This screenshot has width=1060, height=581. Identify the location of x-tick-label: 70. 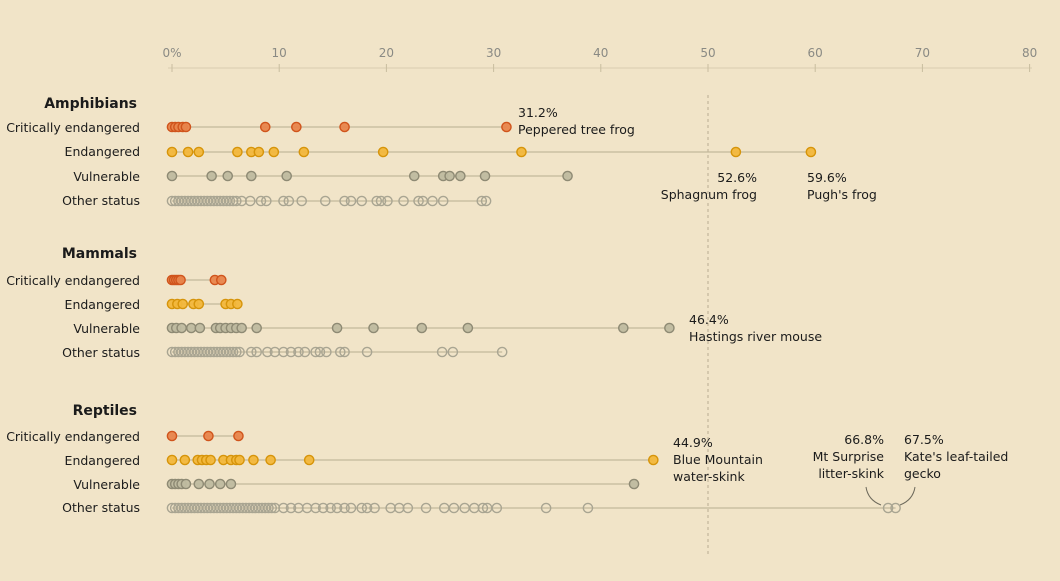
(922, 53).